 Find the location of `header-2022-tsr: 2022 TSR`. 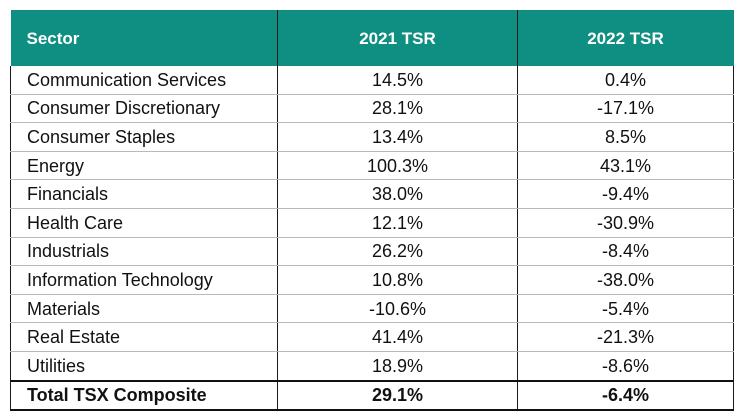

header-2022-tsr: 2022 TSR is located at coordinates (625, 38).